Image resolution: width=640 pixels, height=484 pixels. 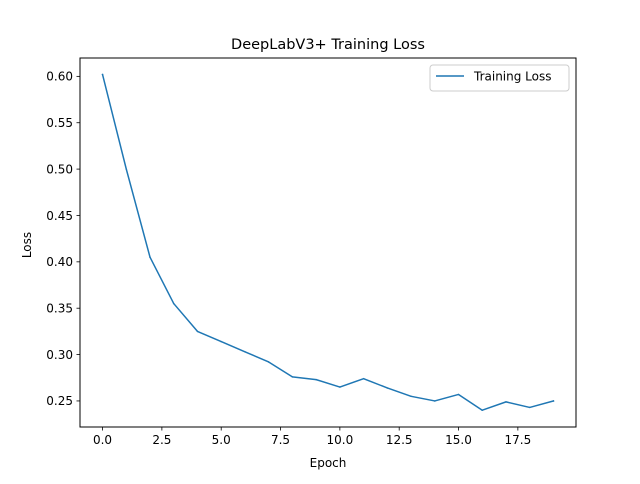 What do you see at coordinates (280, 440) in the screenshot?
I see `x-tick-label: 7.5` at bounding box center [280, 440].